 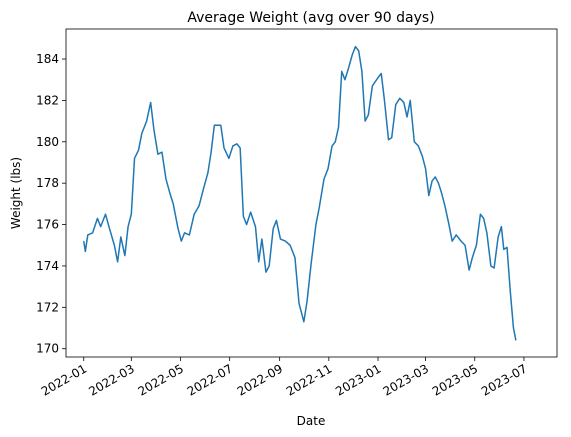 What do you see at coordinates (161, 379) in the screenshot?
I see `x-tick-label: 2022-05` at bounding box center [161, 379].